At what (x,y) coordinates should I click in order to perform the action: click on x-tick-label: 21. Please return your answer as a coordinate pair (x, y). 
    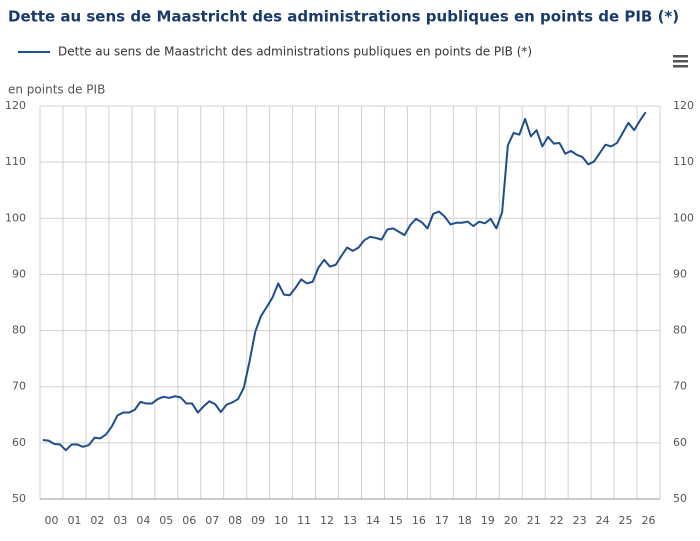
    Looking at the image, I should click on (534, 520).